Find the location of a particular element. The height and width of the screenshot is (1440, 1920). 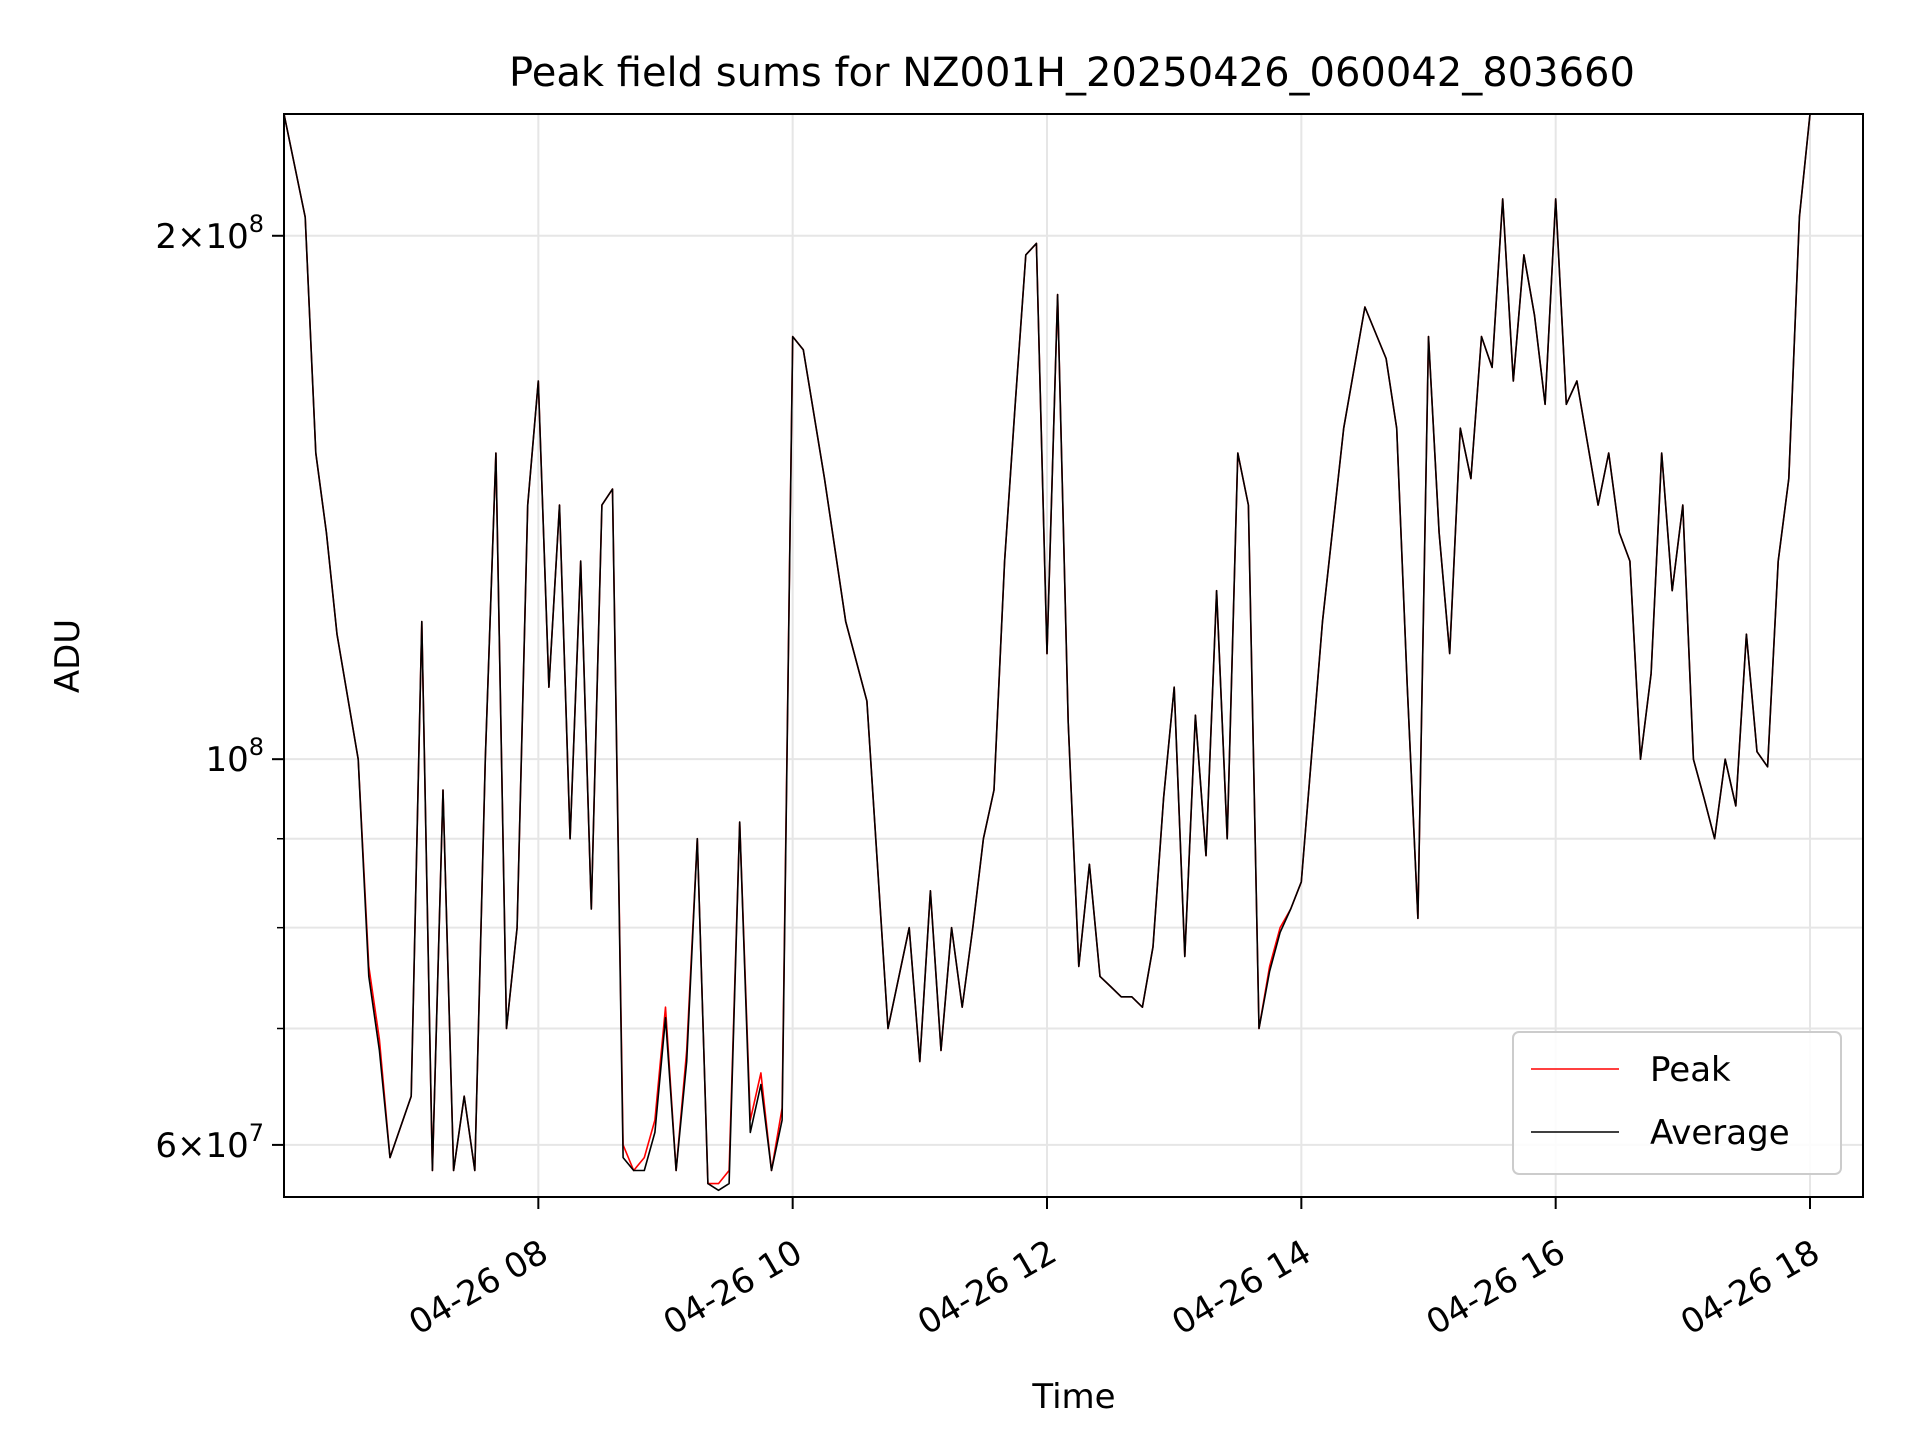

y-axis-label: ADU is located at coordinates (68, 656).